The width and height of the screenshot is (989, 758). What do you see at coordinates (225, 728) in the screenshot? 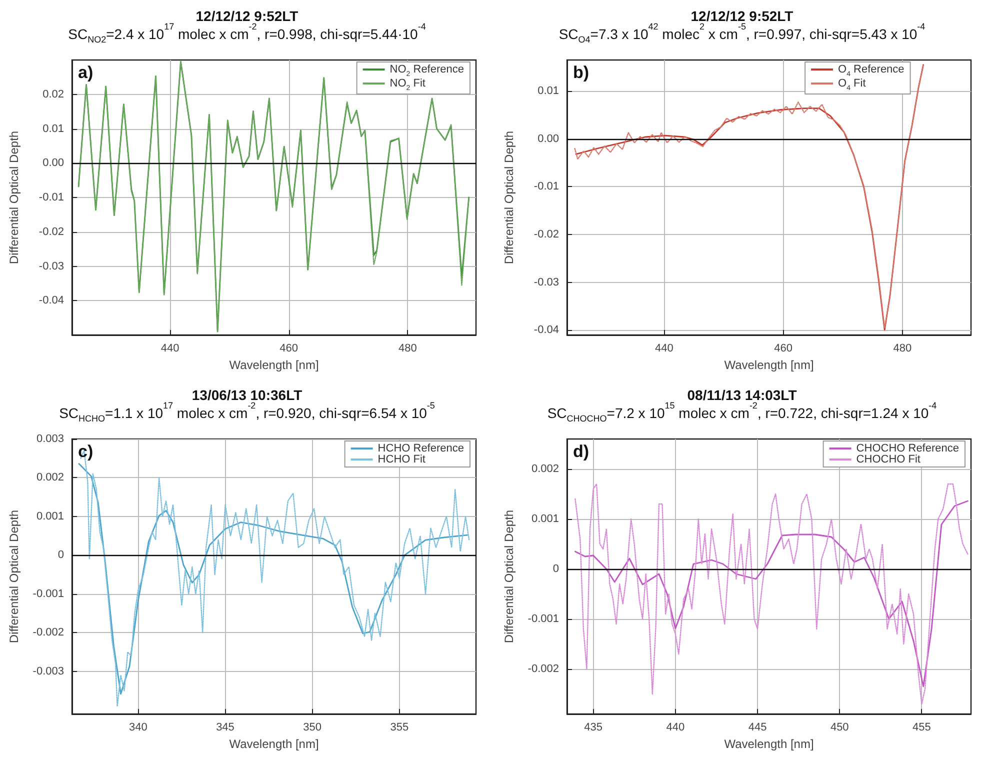
I see `x-tick-label: 345` at bounding box center [225, 728].